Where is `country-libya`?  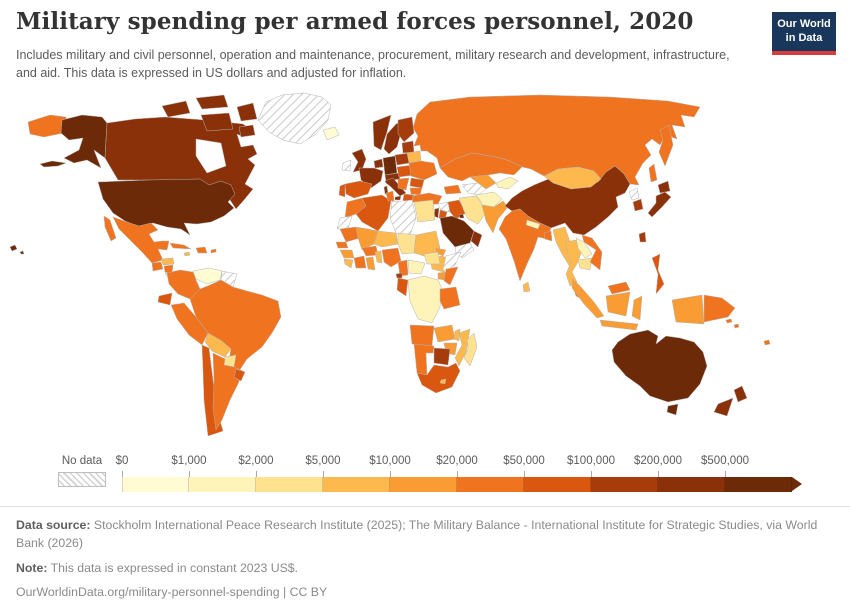 country-libya is located at coordinates (403, 217).